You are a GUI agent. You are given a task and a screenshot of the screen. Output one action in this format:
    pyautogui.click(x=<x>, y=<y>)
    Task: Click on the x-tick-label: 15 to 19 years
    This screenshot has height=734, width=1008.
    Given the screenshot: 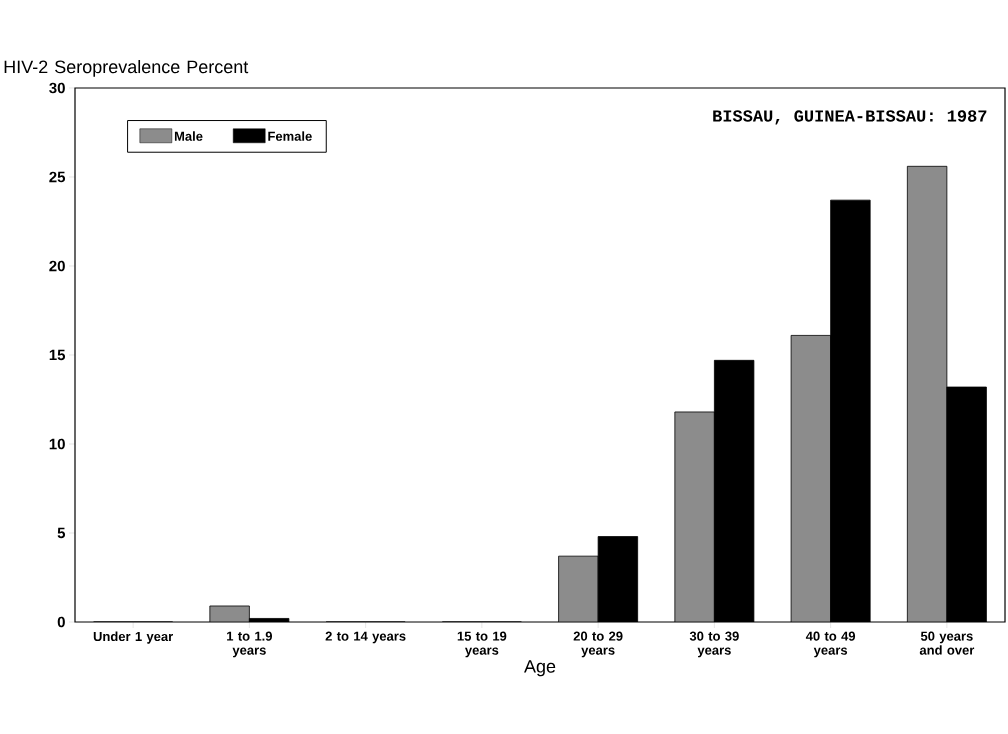 What is the action you would take?
    pyautogui.click(x=482, y=644)
    